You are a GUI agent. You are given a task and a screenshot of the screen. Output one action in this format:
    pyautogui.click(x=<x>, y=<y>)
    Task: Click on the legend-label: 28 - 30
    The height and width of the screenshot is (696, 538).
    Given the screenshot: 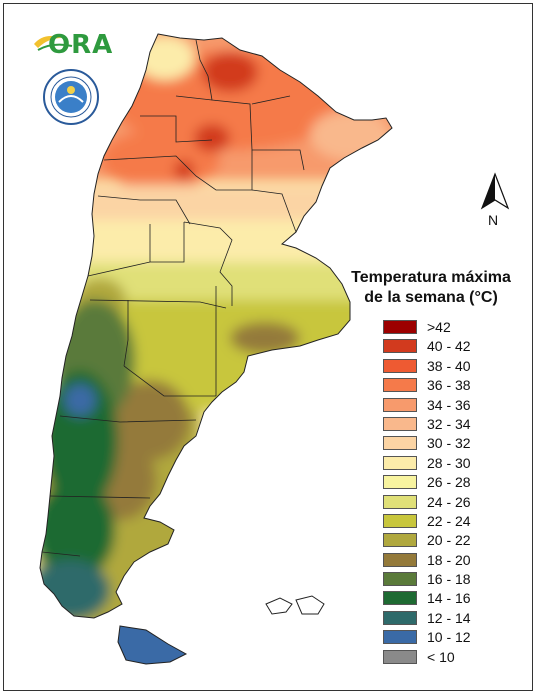 What is the action you would take?
    pyautogui.click(x=449, y=462)
    